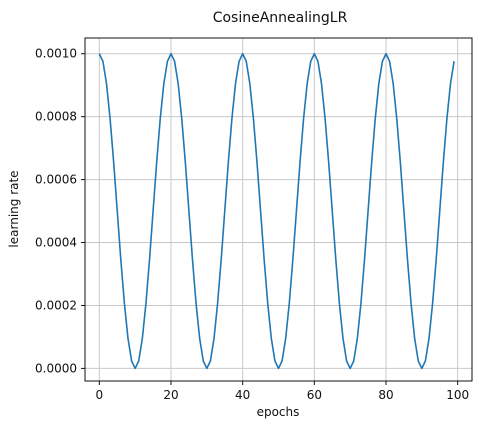 Image resolution: width=479 pixels, height=423 pixels. Describe the element at coordinates (56, 368) in the screenshot. I see `y-tick-label: 0.0000` at that location.